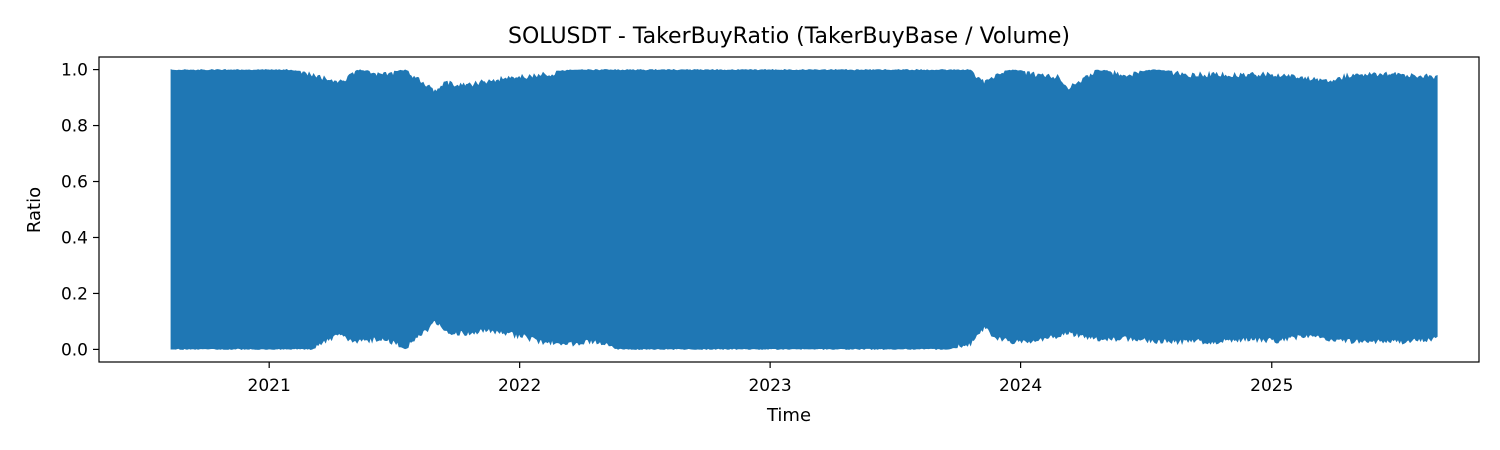 The width and height of the screenshot is (1500, 450). What do you see at coordinates (1020, 386) in the screenshot?
I see `x-tick-label-3: 2024` at bounding box center [1020, 386].